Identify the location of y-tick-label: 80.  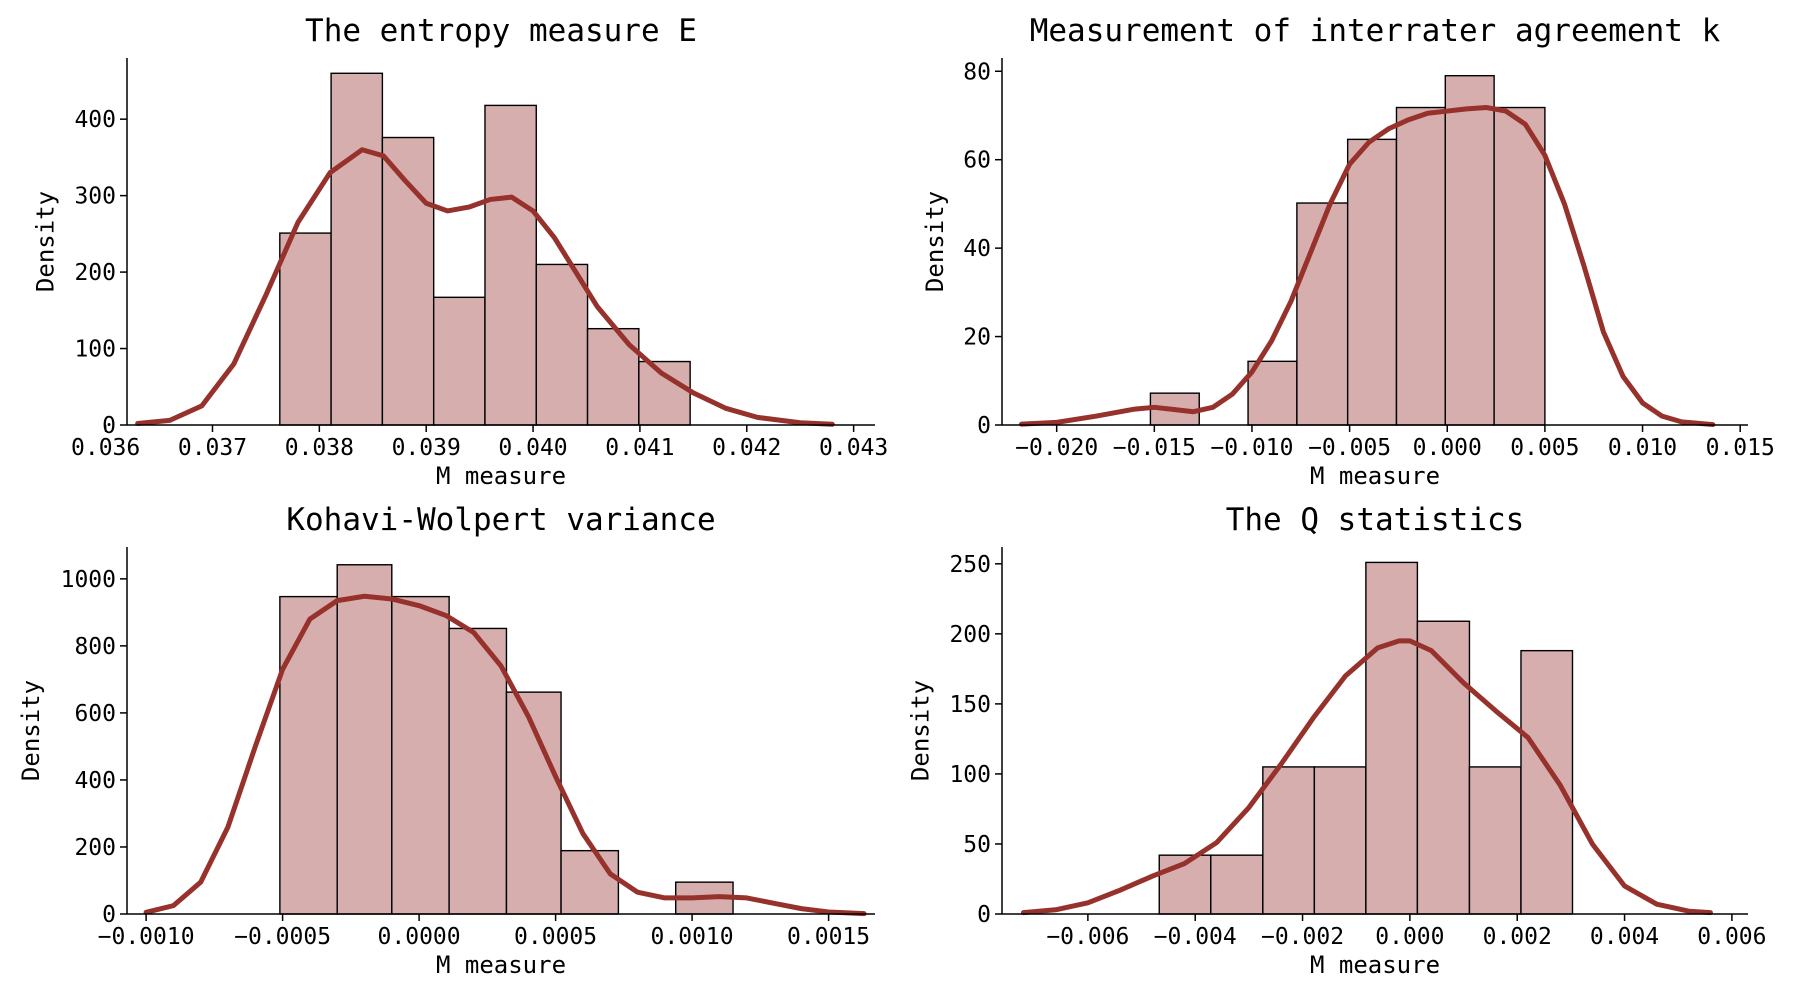
(977, 72).